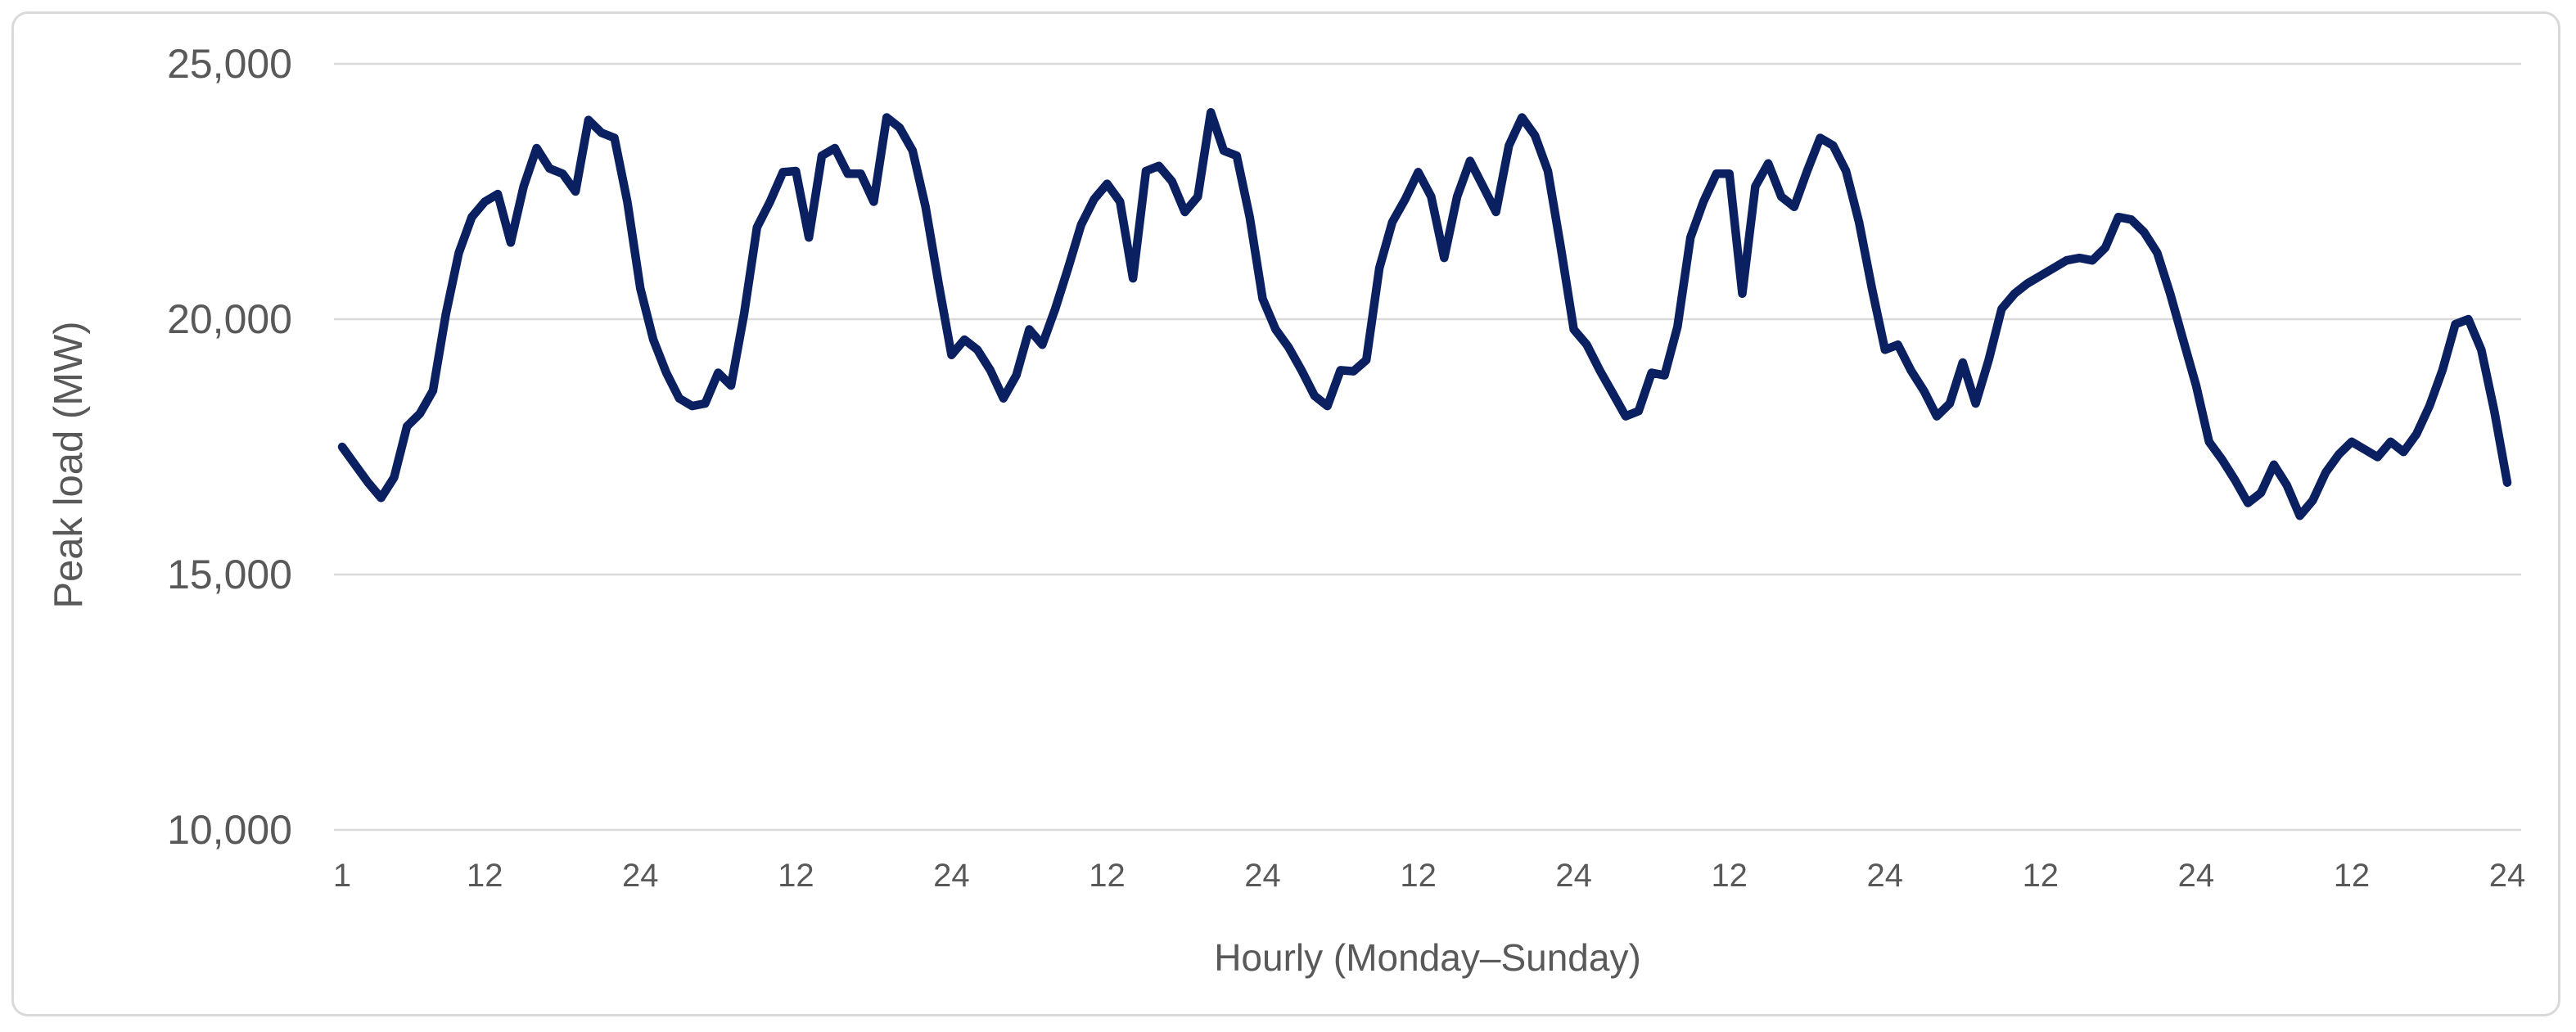  Describe the element at coordinates (229, 319) in the screenshot. I see `y-tick-label-20000: 20,000` at that location.